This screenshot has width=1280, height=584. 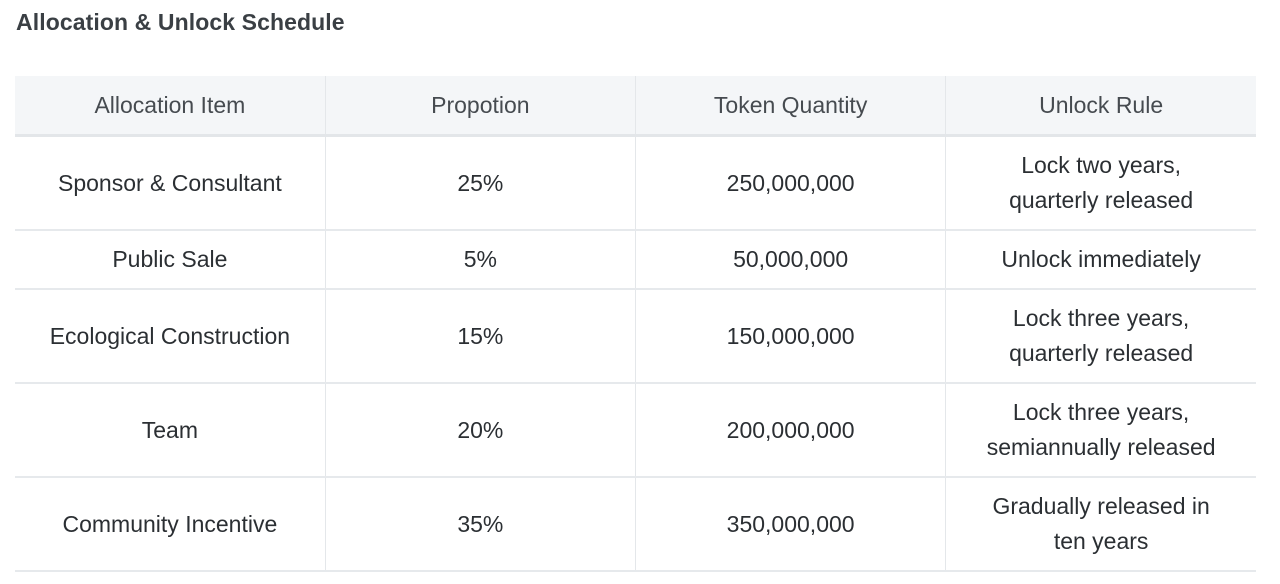 What do you see at coordinates (790, 430) in the screenshot?
I see `cell-token-quantity: 200,000,000` at bounding box center [790, 430].